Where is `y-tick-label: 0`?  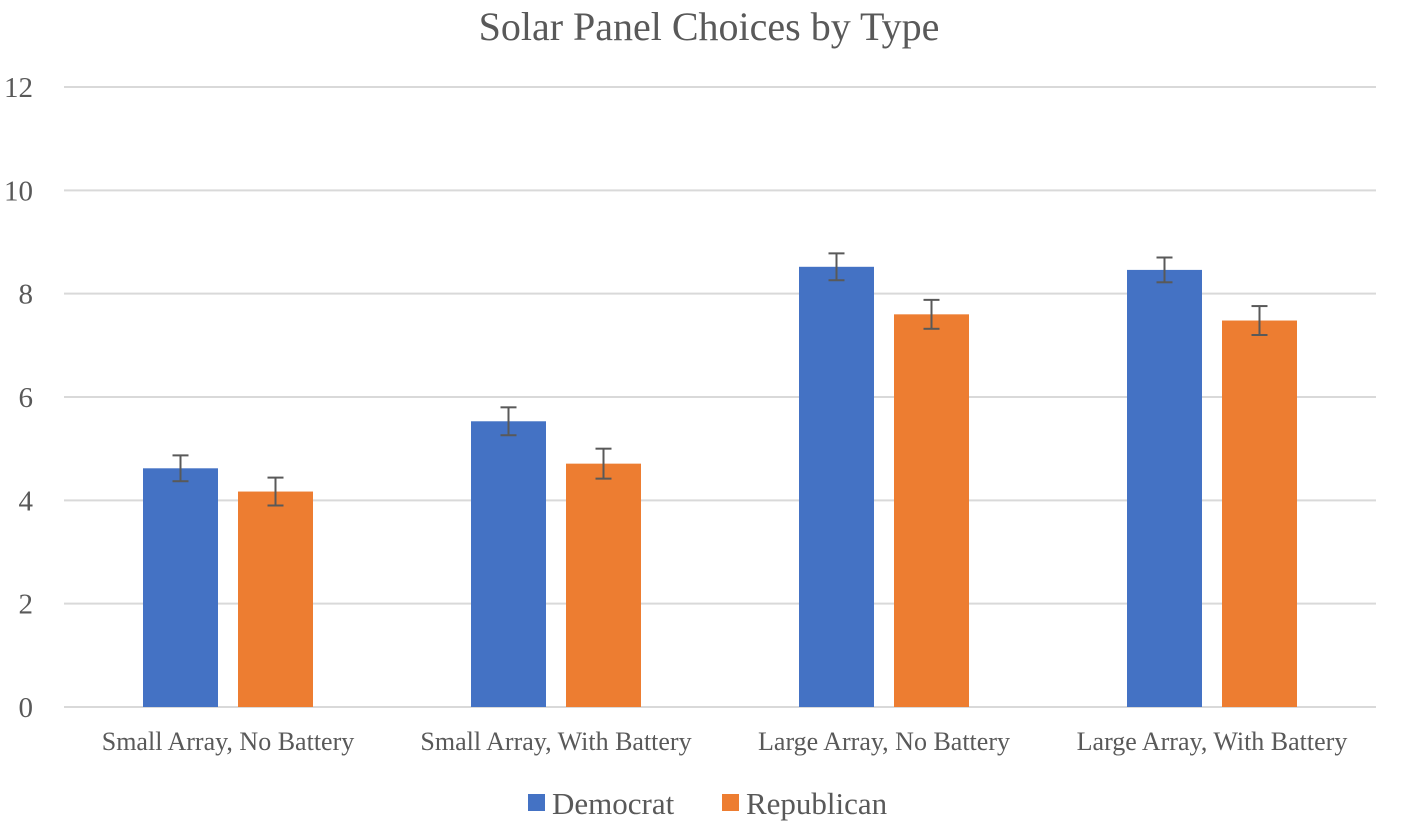 y-tick-label: 0 is located at coordinates (26, 708).